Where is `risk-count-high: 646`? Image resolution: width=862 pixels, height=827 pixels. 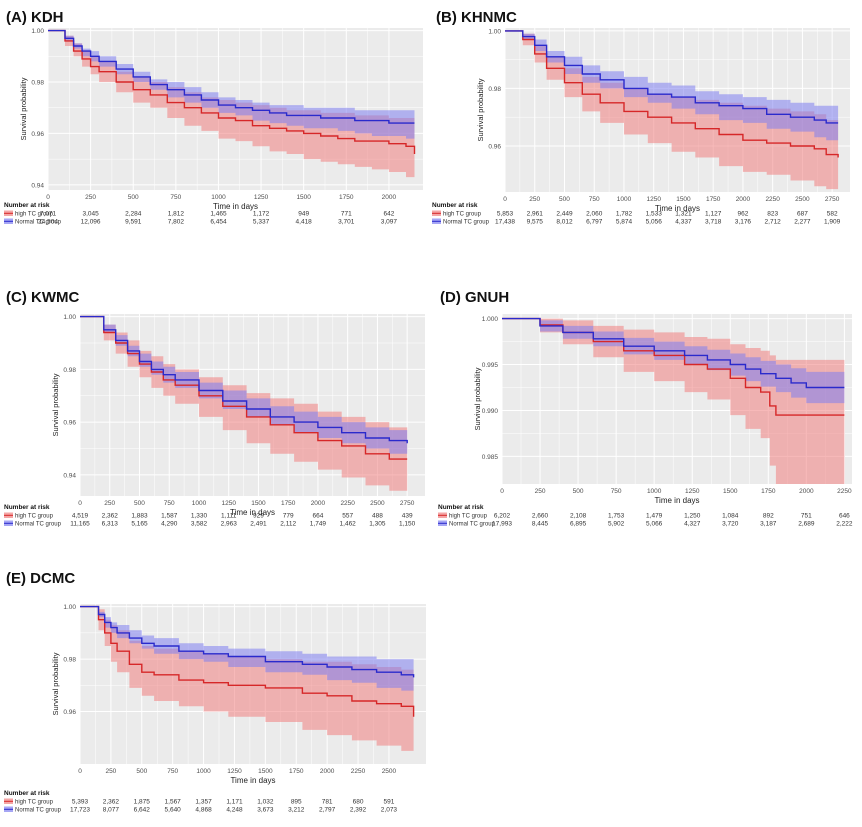 risk-count-high: 646 is located at coordinates (844, 516).